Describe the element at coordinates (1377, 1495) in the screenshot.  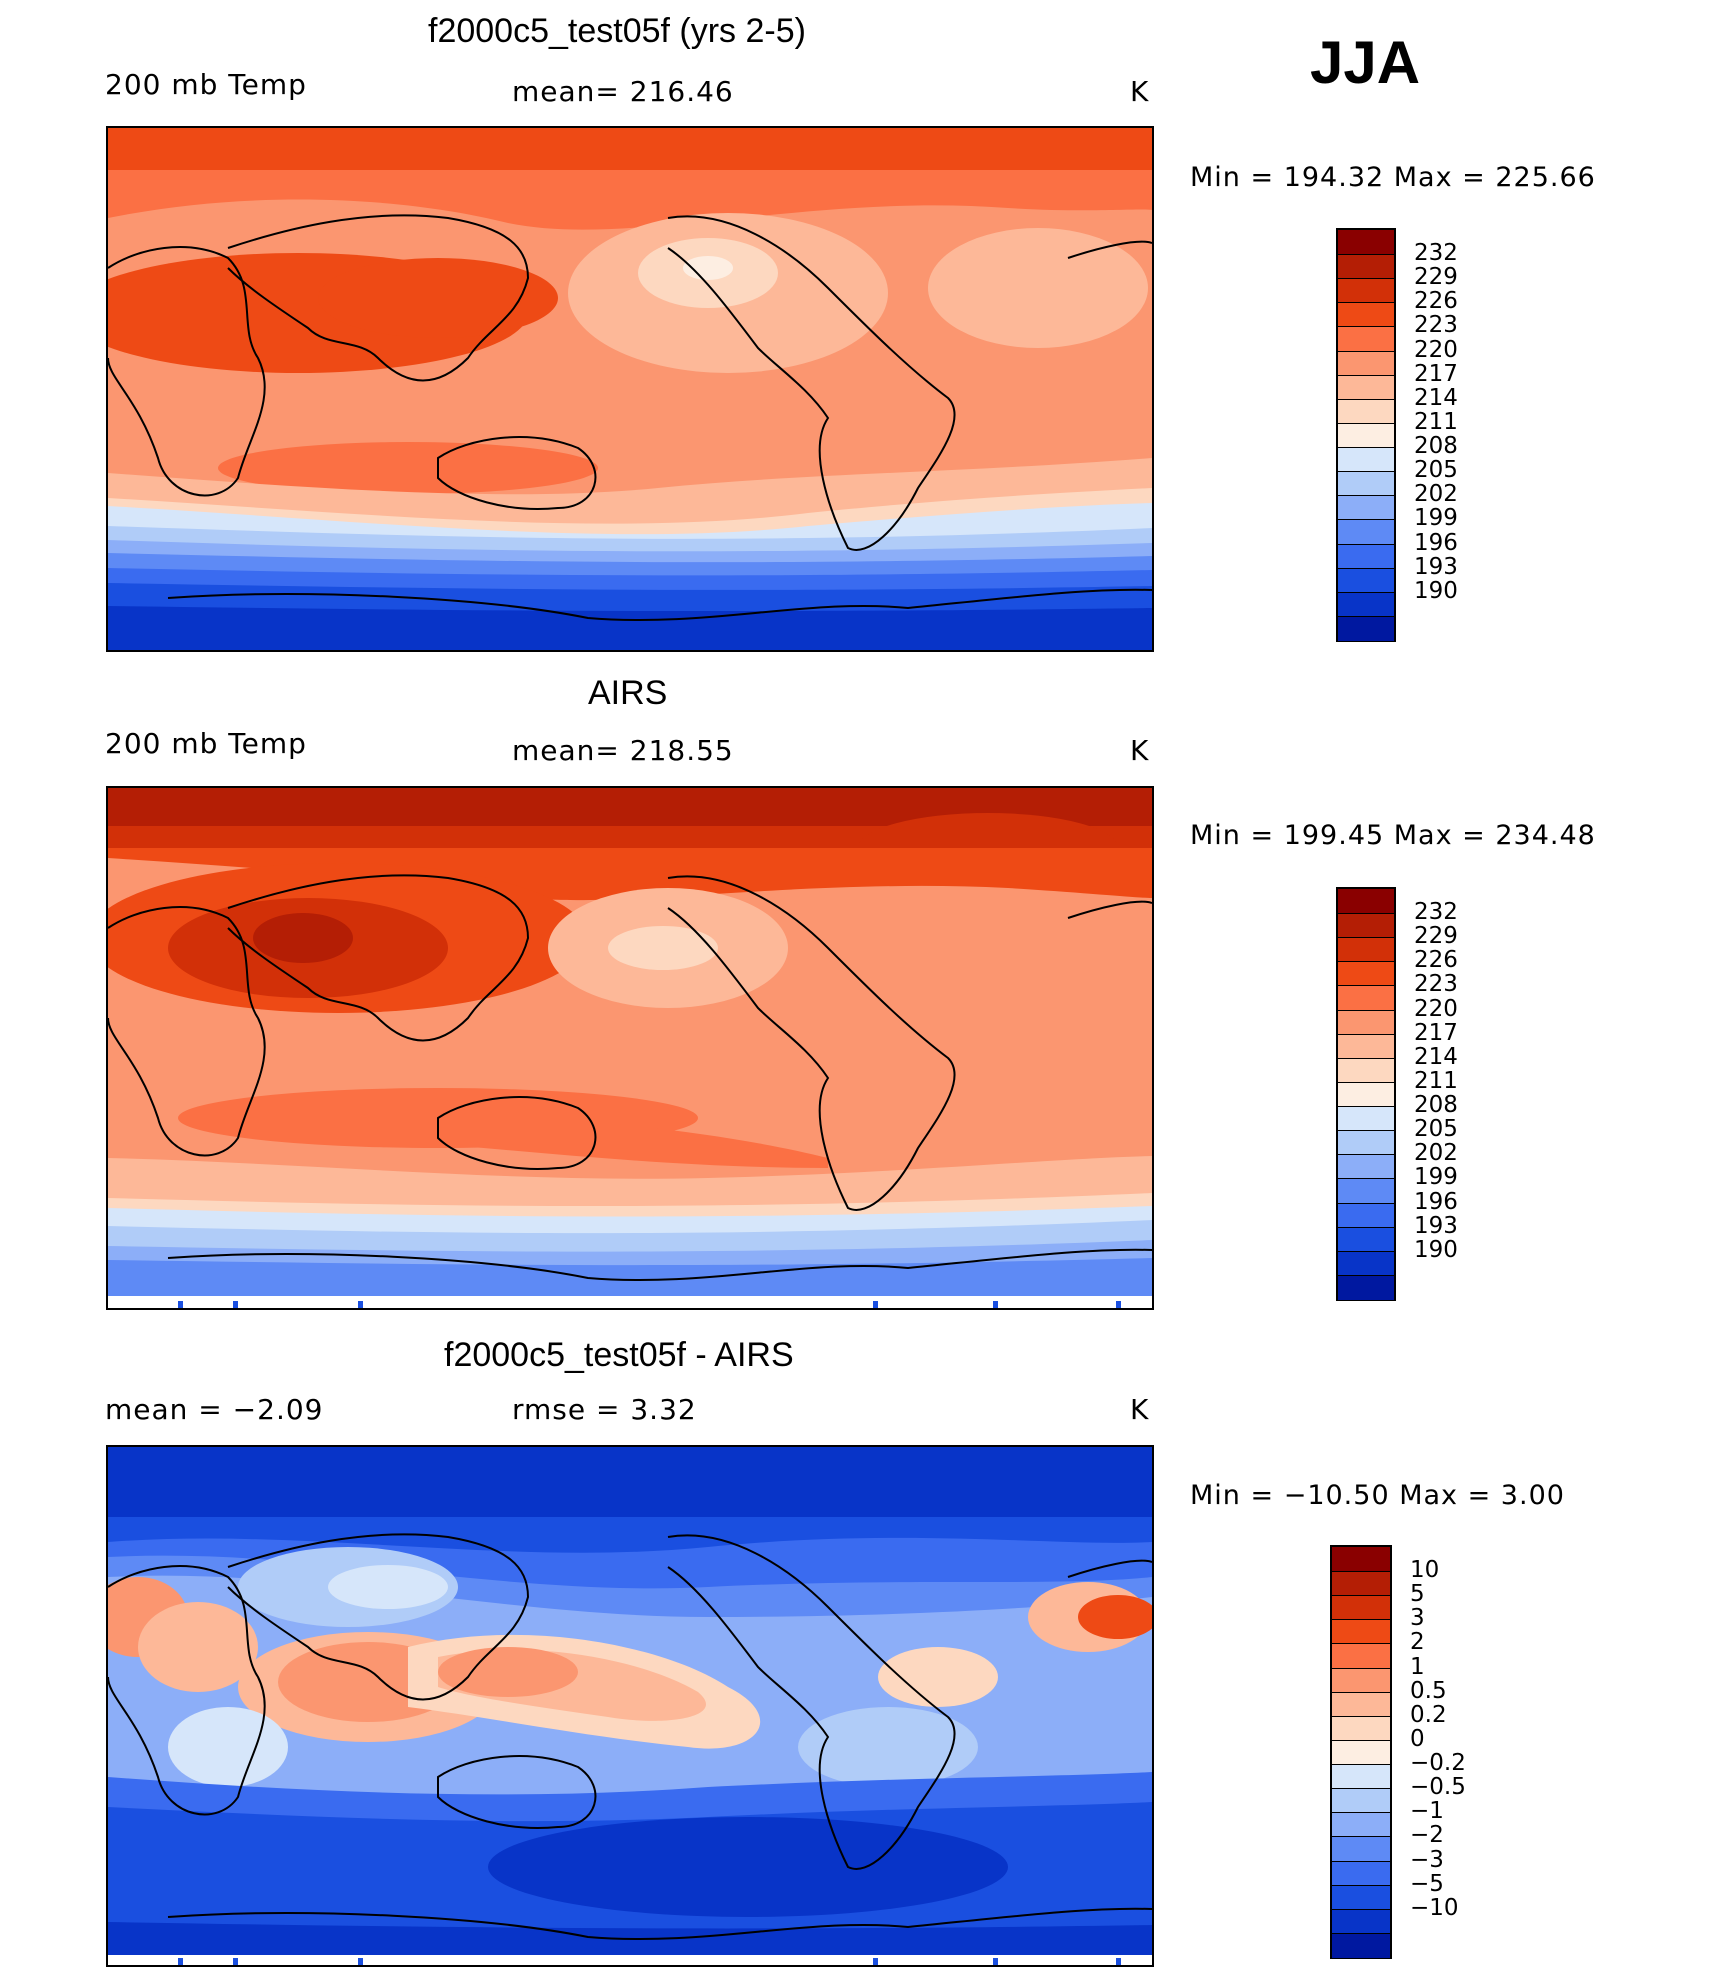
I see `panel-3-minmax: Min = −10.50 Max = 3.00` at that location.